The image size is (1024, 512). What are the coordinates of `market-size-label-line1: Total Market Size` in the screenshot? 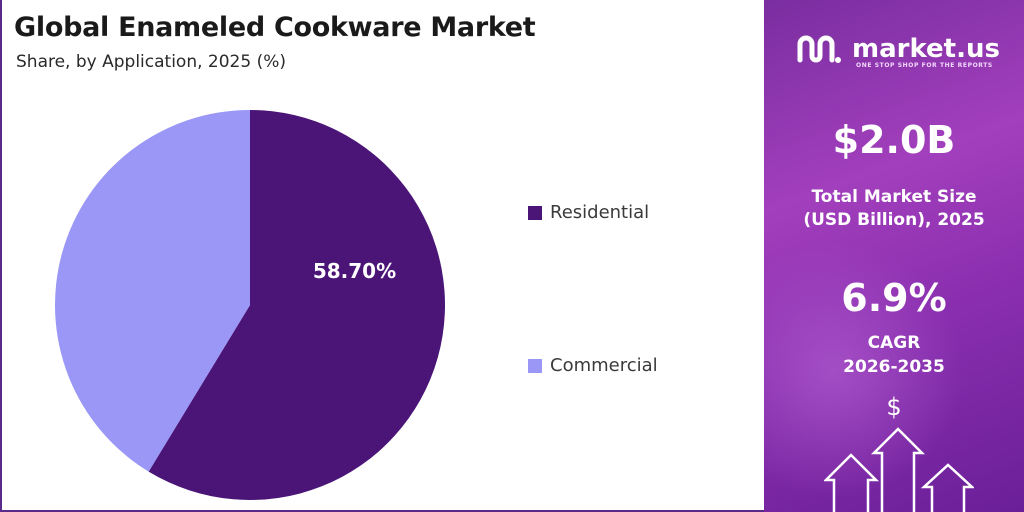 It's located at (894, 197).